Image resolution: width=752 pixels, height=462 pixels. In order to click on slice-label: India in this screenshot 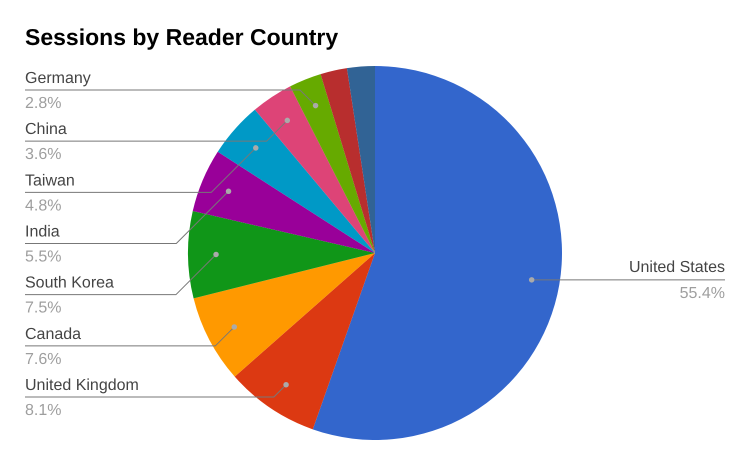, I will do `click(42, 232)`.